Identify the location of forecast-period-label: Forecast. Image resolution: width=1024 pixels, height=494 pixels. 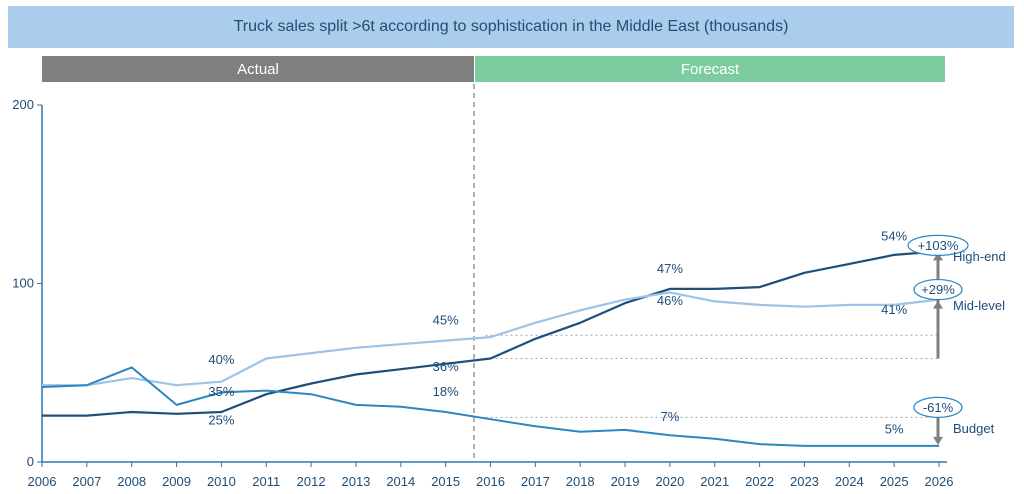
(710, 69).